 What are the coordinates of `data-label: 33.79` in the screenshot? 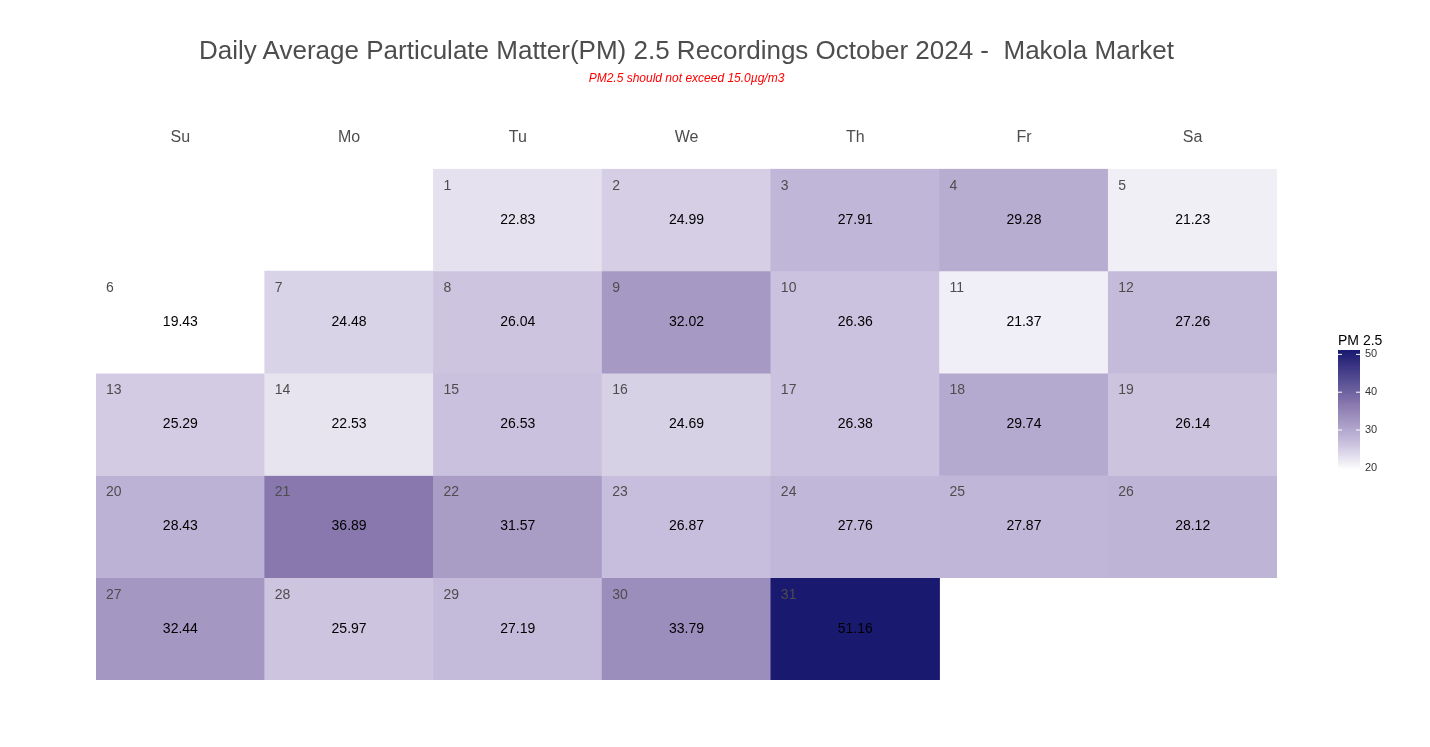 It's located at (686, 627).